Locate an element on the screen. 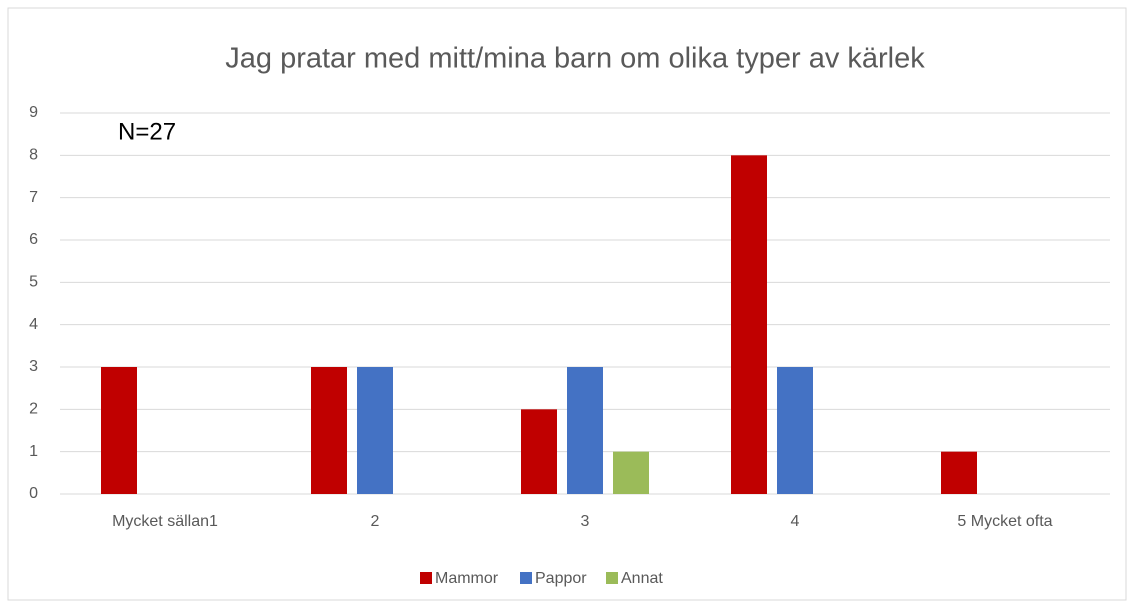 This screenshot has width=1134, height=613. y-tick-label: 2 is located at coordinates (33, 409).